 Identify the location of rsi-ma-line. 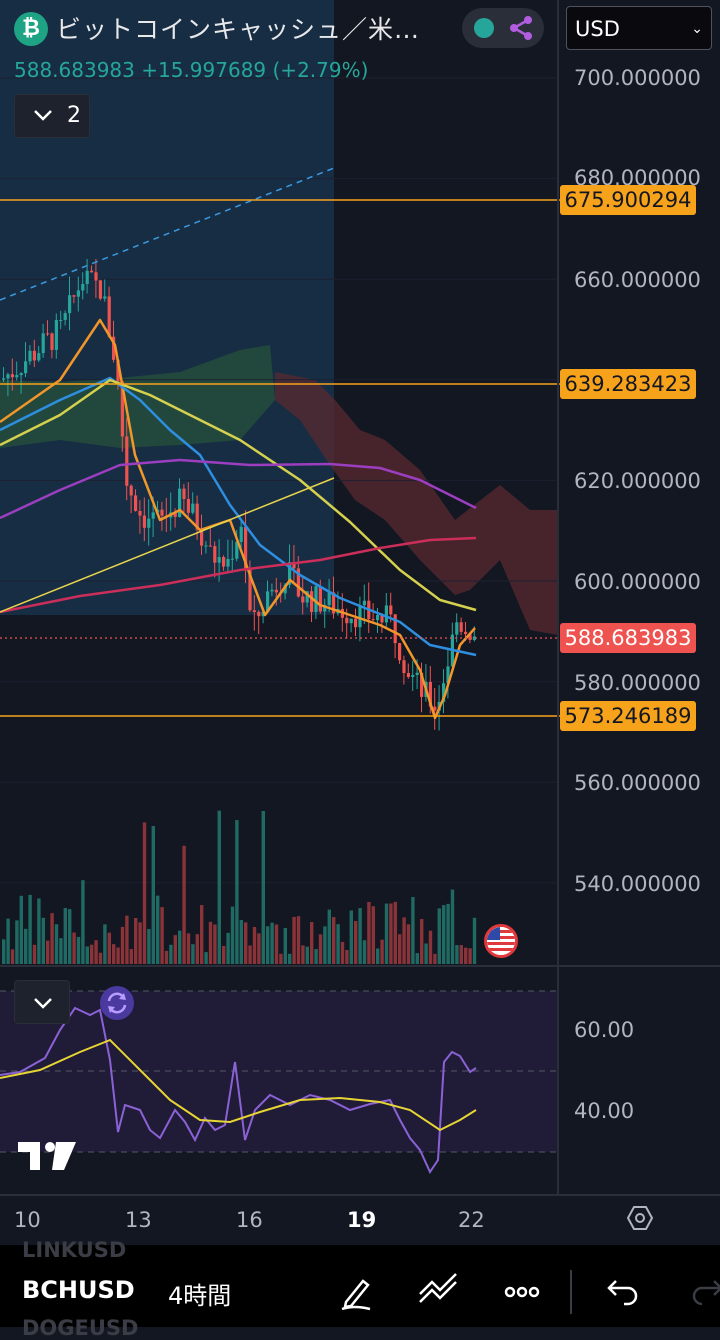
(238, 1085).